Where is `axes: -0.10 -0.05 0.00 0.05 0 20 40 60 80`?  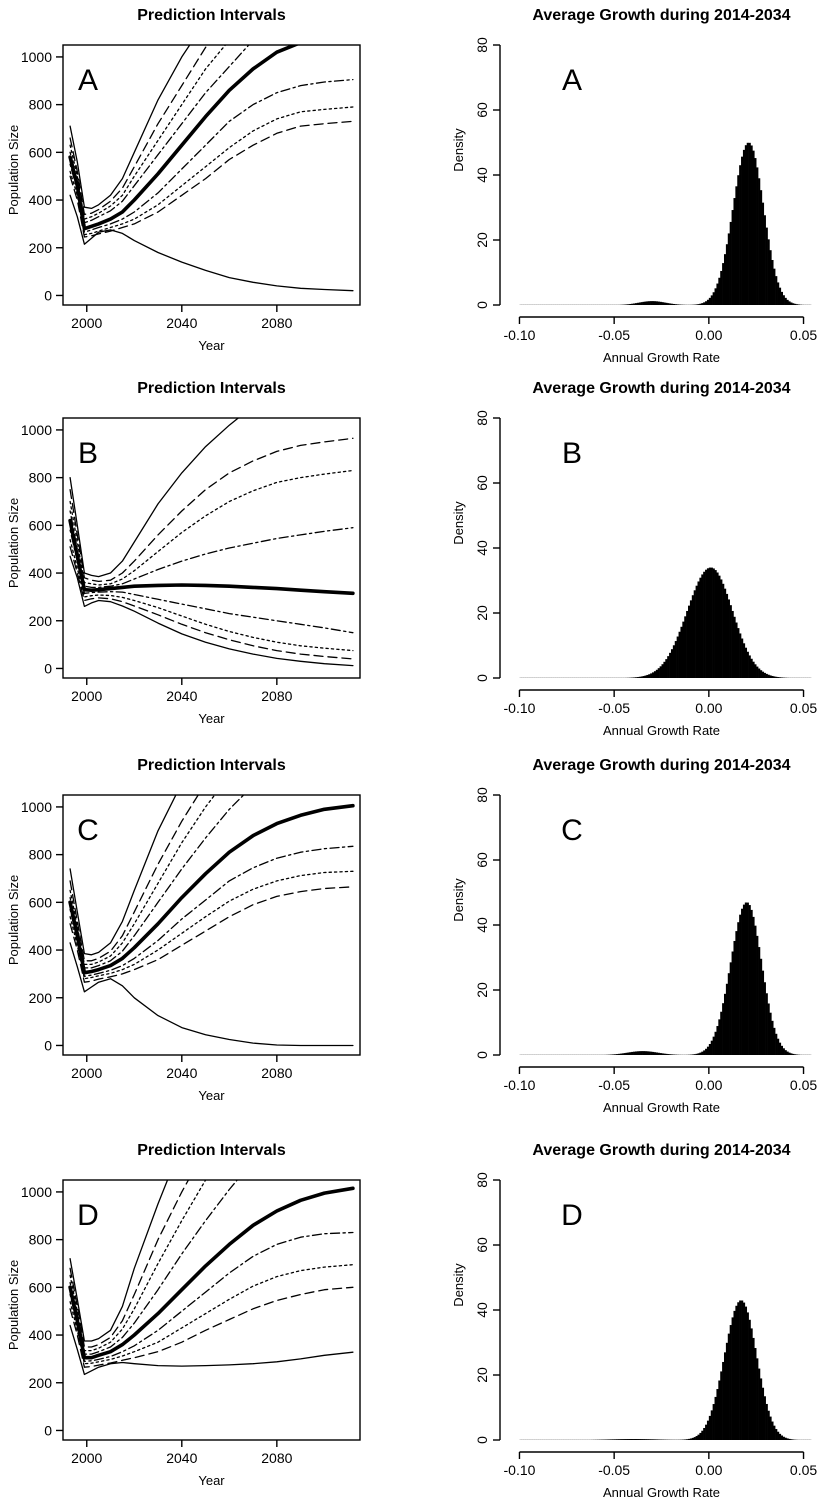
axes: -0.10 -0.05 0.00 0.05 0 20 40 60 80 is located at coordinates (645, 190).